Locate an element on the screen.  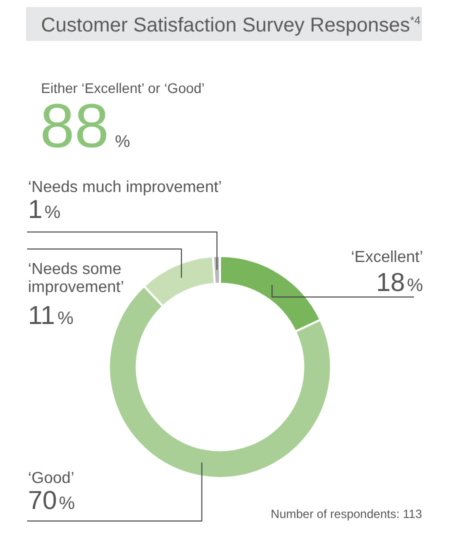
slice-label: ‘Excellent’ is located at coordinates (386, 257).